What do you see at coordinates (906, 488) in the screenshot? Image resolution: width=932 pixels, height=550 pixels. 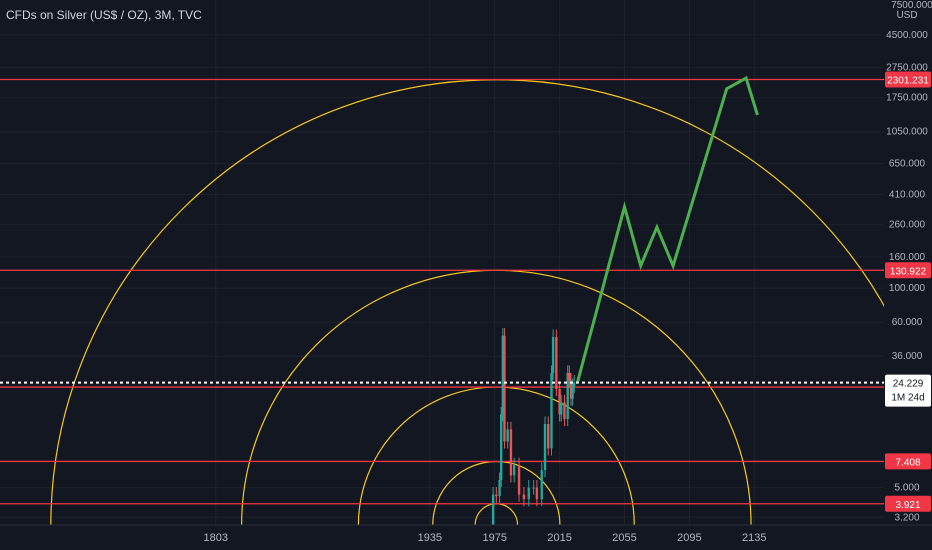 I see `y-tick-label: 5.000` at bounding box center [906, 488].